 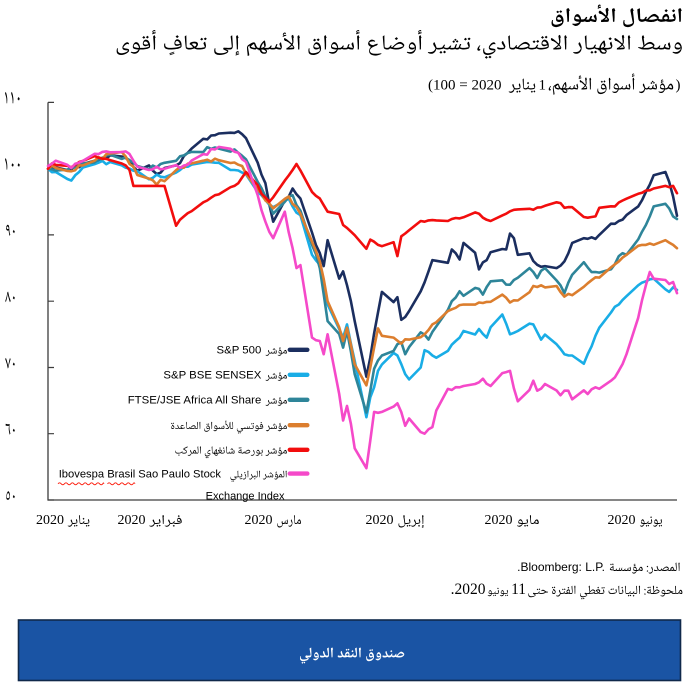 What do you see at coordinates (212, 376) in the screenshot?
I see `svg-text: S&P BSE SENSEX` at bounding box center [212, 376].